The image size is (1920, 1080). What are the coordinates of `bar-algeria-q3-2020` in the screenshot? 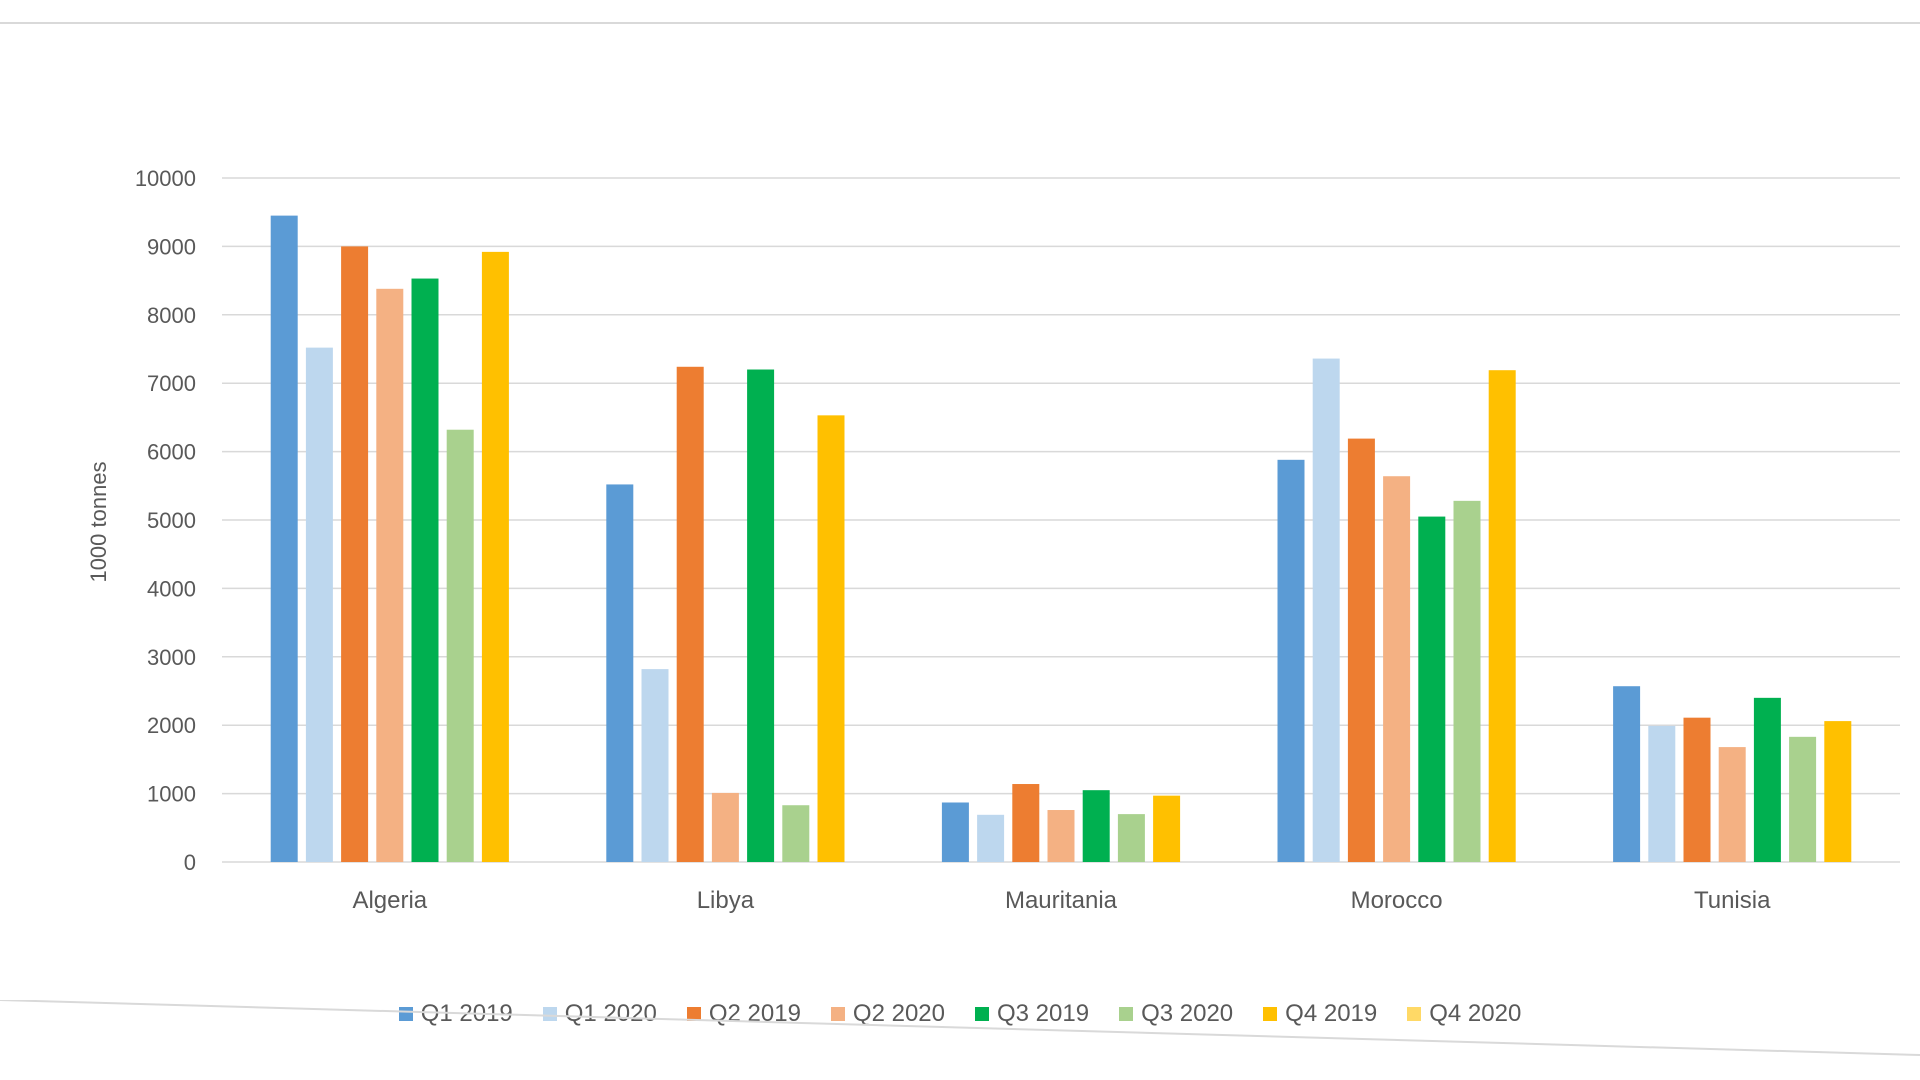 It's located at (460, 645).